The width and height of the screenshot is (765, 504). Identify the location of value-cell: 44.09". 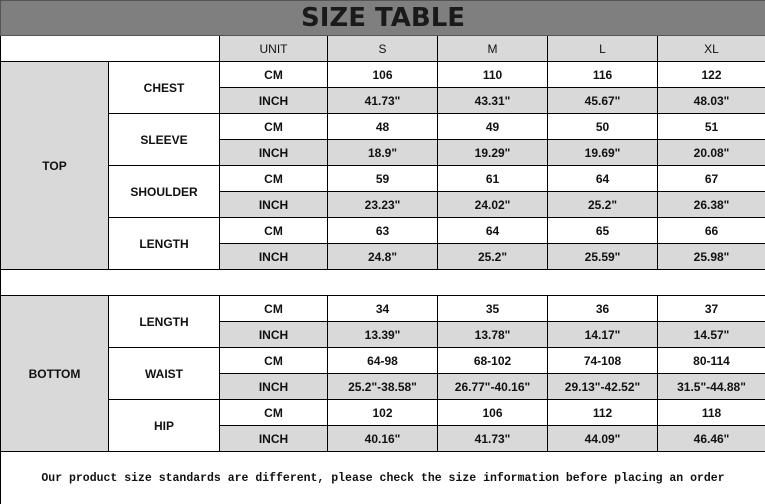
(602, 438).